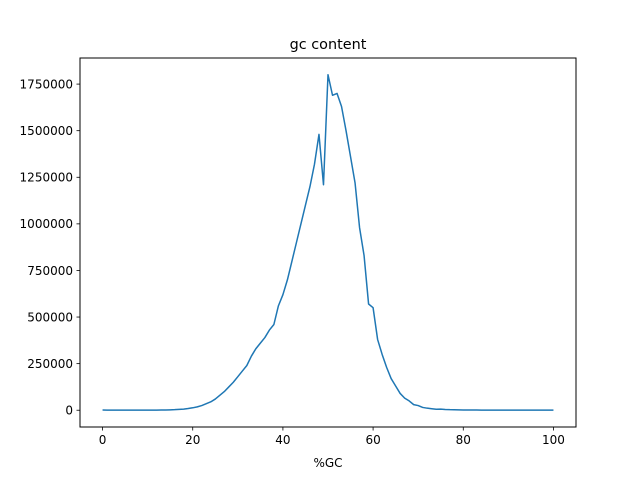 The height and width of the screenshot is (484, 640). Describe the element at coordinates (103, 440) in the screenshot. I see `x-tick-label: 0` at that location.